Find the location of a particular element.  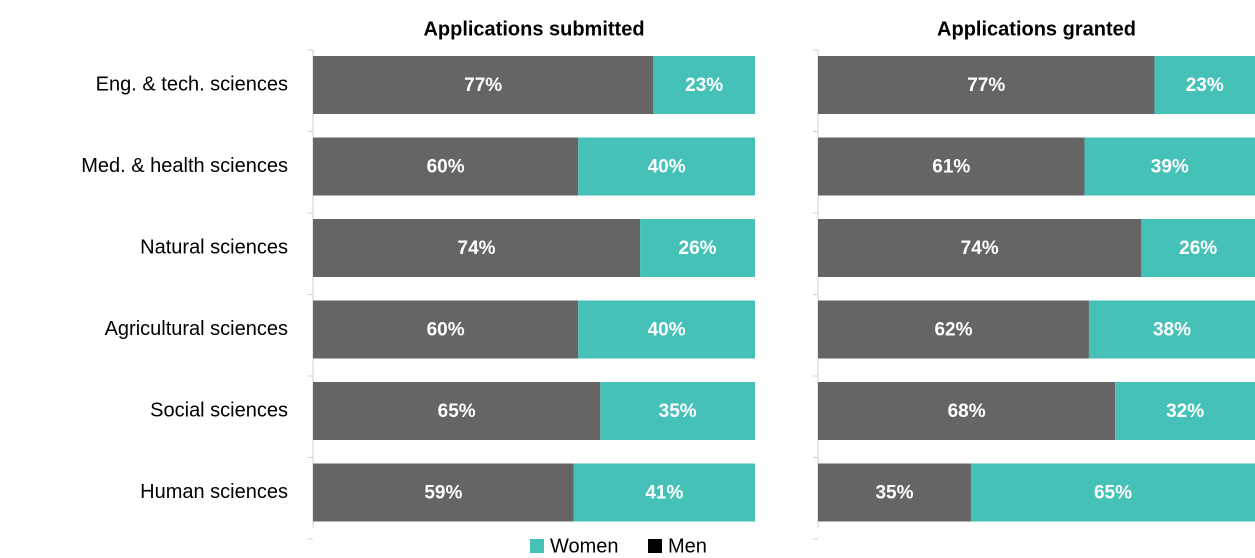

value-label: 38% is located at coordinates (1172, 330).